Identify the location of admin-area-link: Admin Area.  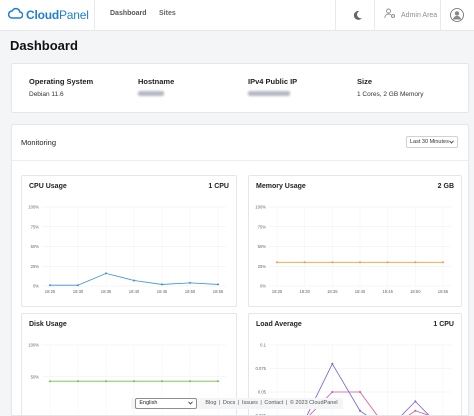
(411, 14).